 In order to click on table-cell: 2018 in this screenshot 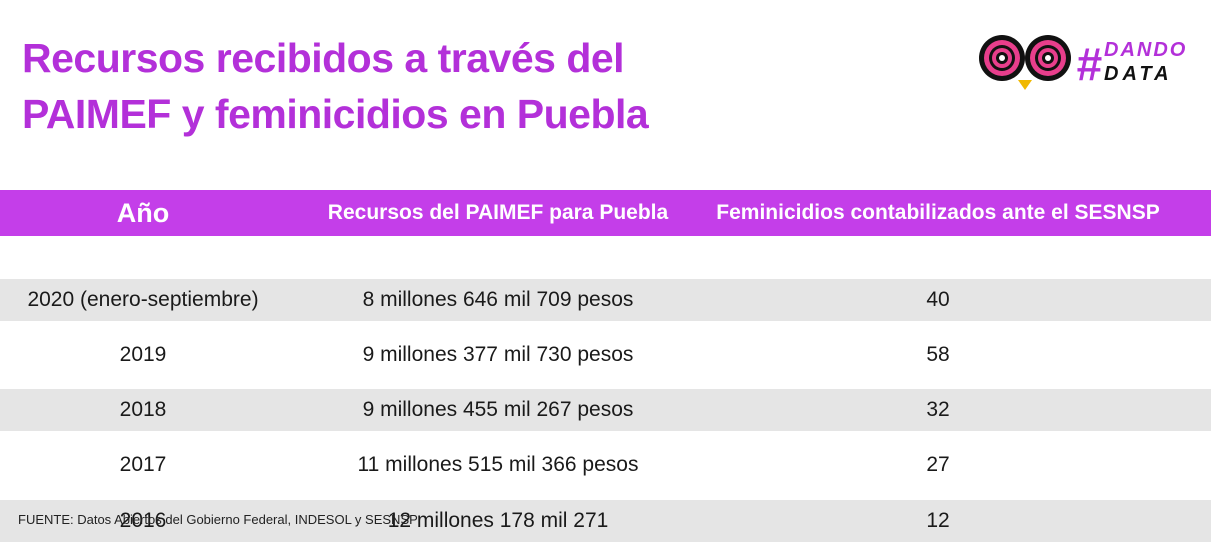, I will do `click(143, 409)`.